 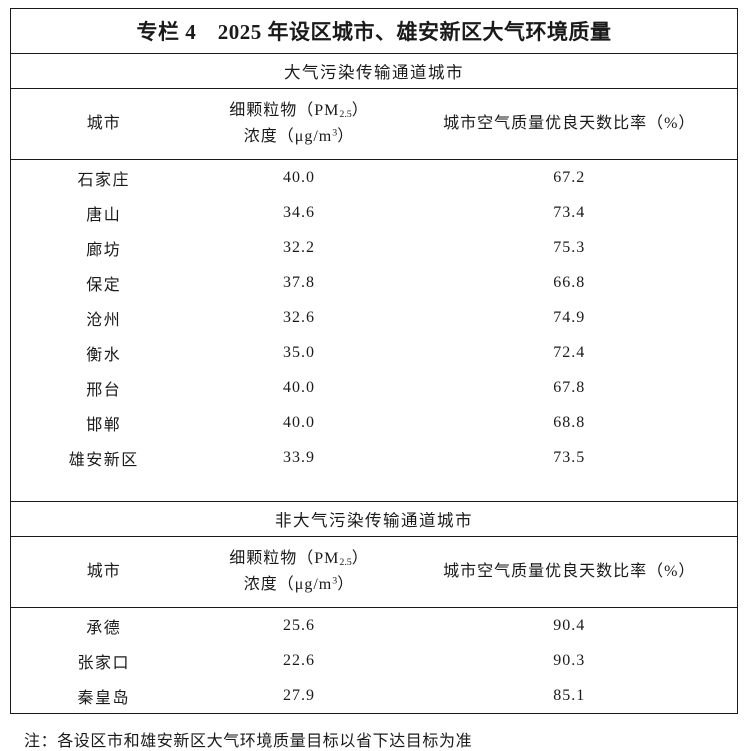 I want to click on cell-good-days: 90.3, so click(x=569, y=660).